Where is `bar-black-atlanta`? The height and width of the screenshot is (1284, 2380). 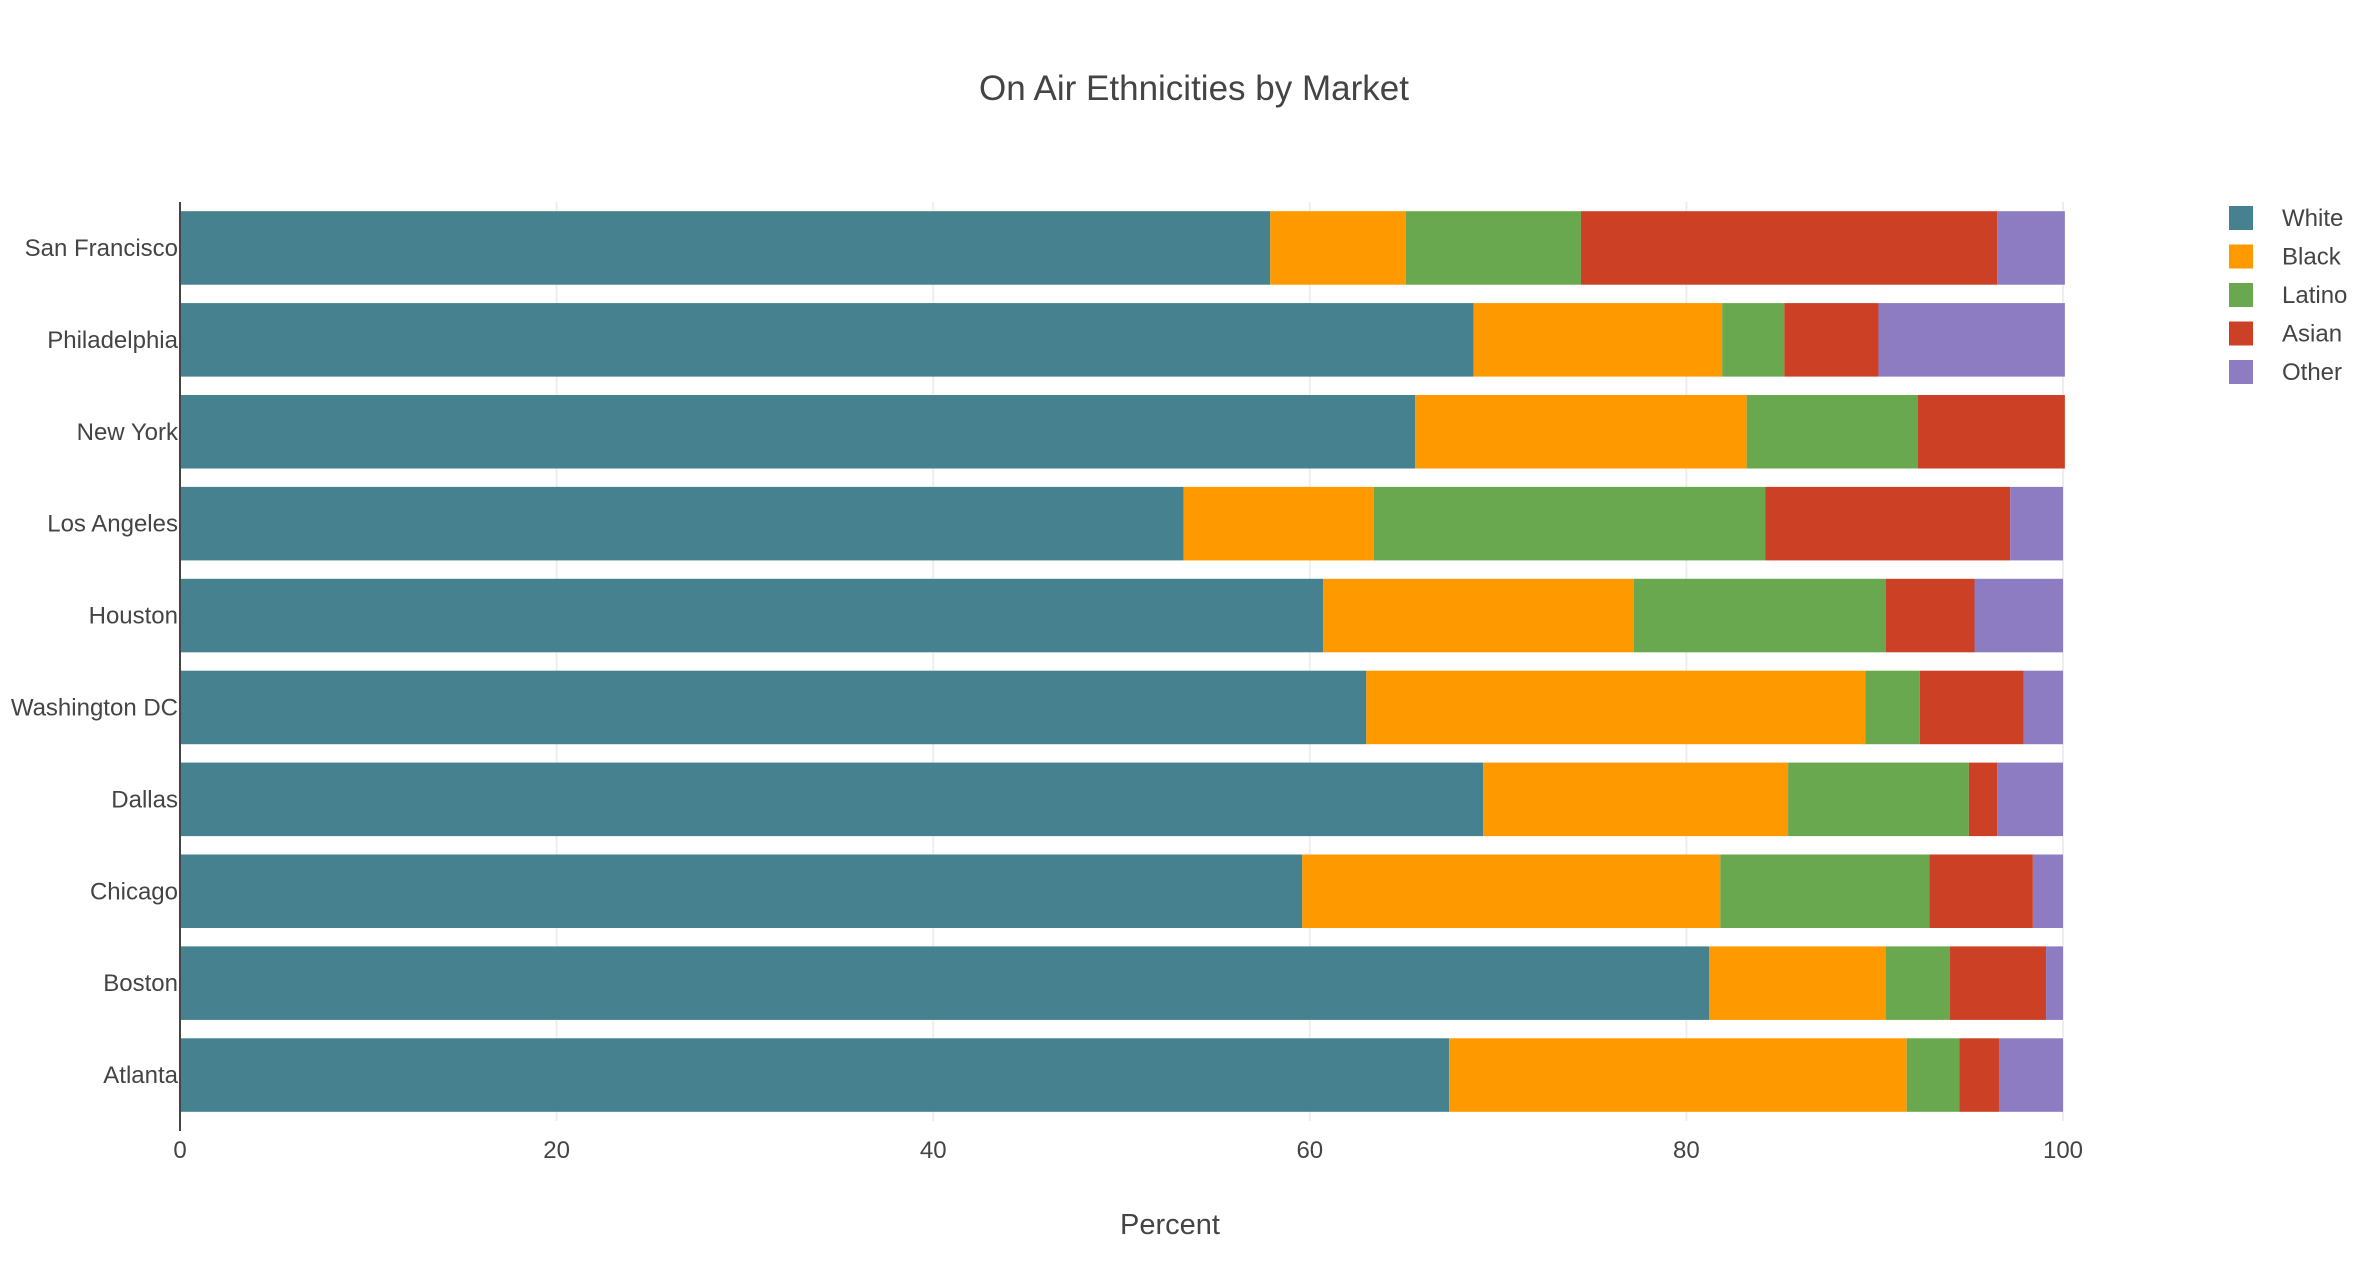
bar-black-atlanta is located at coordinates (1678, 1075).